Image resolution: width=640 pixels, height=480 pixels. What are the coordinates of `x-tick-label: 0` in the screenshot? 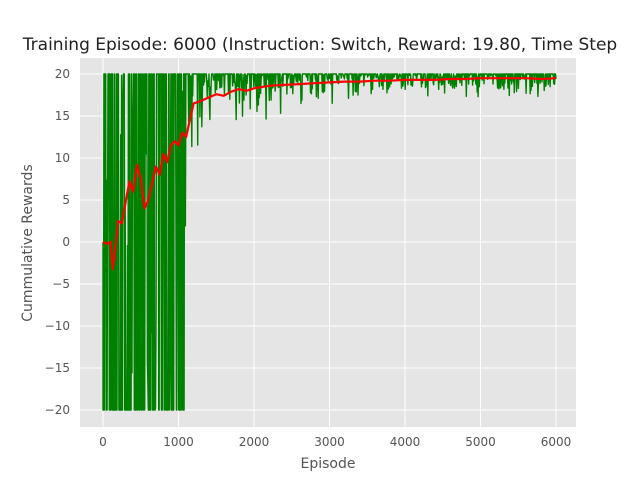 It's located at (103, 442).